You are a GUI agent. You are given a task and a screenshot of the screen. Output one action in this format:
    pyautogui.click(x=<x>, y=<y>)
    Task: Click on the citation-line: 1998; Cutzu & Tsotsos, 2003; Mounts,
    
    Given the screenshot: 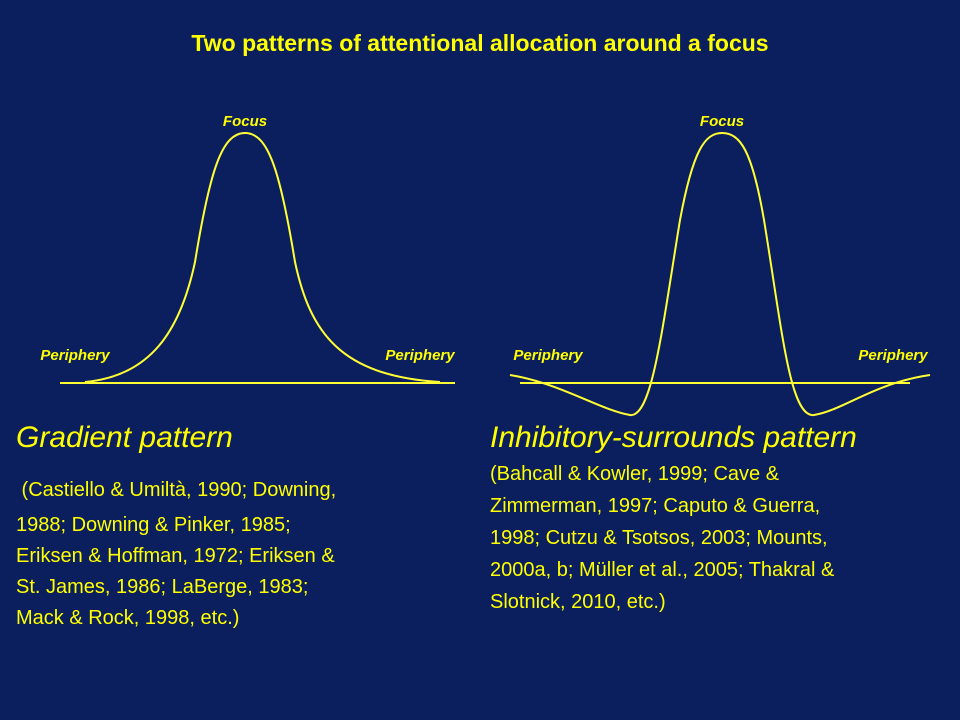 What is the action you would take?
    pyautogui.click(x=659, y=538)
    